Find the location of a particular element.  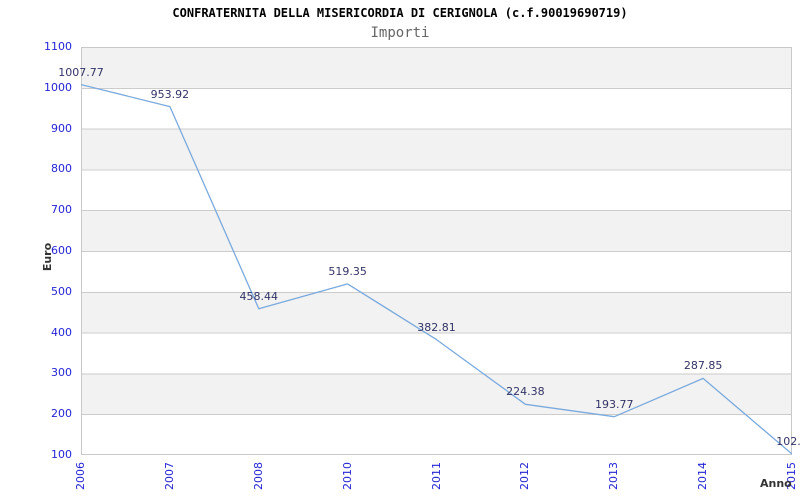

data-point-label: 1007.77 is located at coordinates (81, 72).